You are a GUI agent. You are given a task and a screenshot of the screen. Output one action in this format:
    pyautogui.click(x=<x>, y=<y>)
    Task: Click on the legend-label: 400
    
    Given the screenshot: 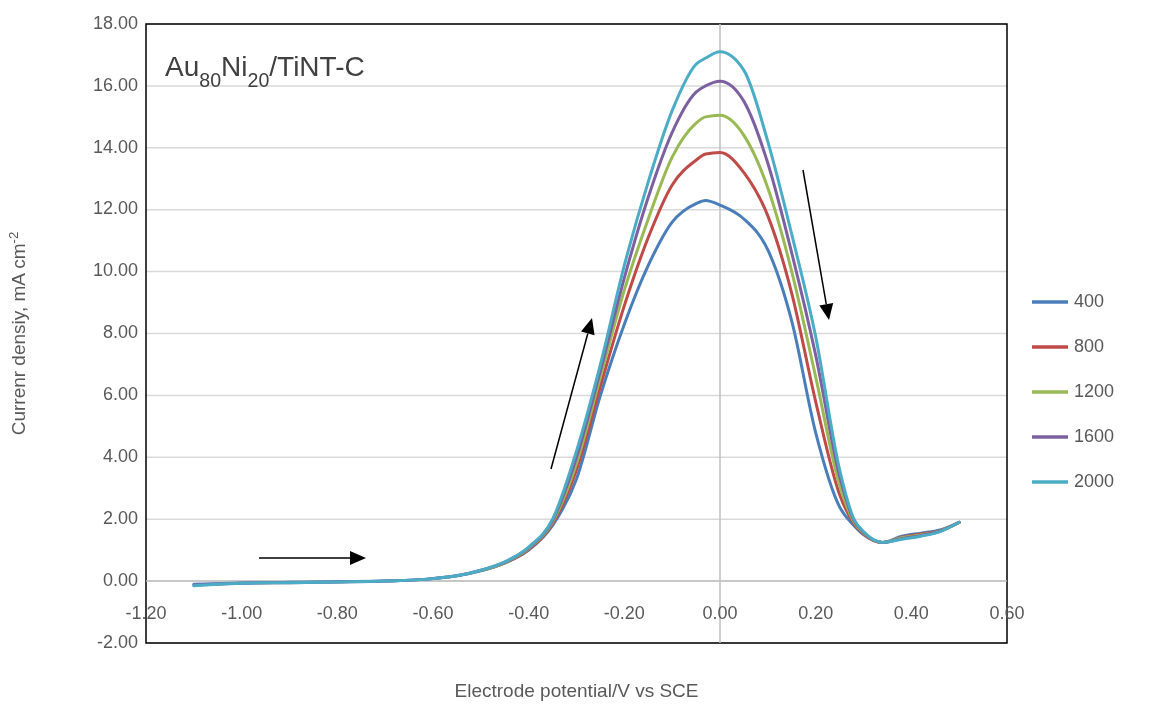 What is the action you would take?
    pyautogui.click(x=1089, y=300)
    